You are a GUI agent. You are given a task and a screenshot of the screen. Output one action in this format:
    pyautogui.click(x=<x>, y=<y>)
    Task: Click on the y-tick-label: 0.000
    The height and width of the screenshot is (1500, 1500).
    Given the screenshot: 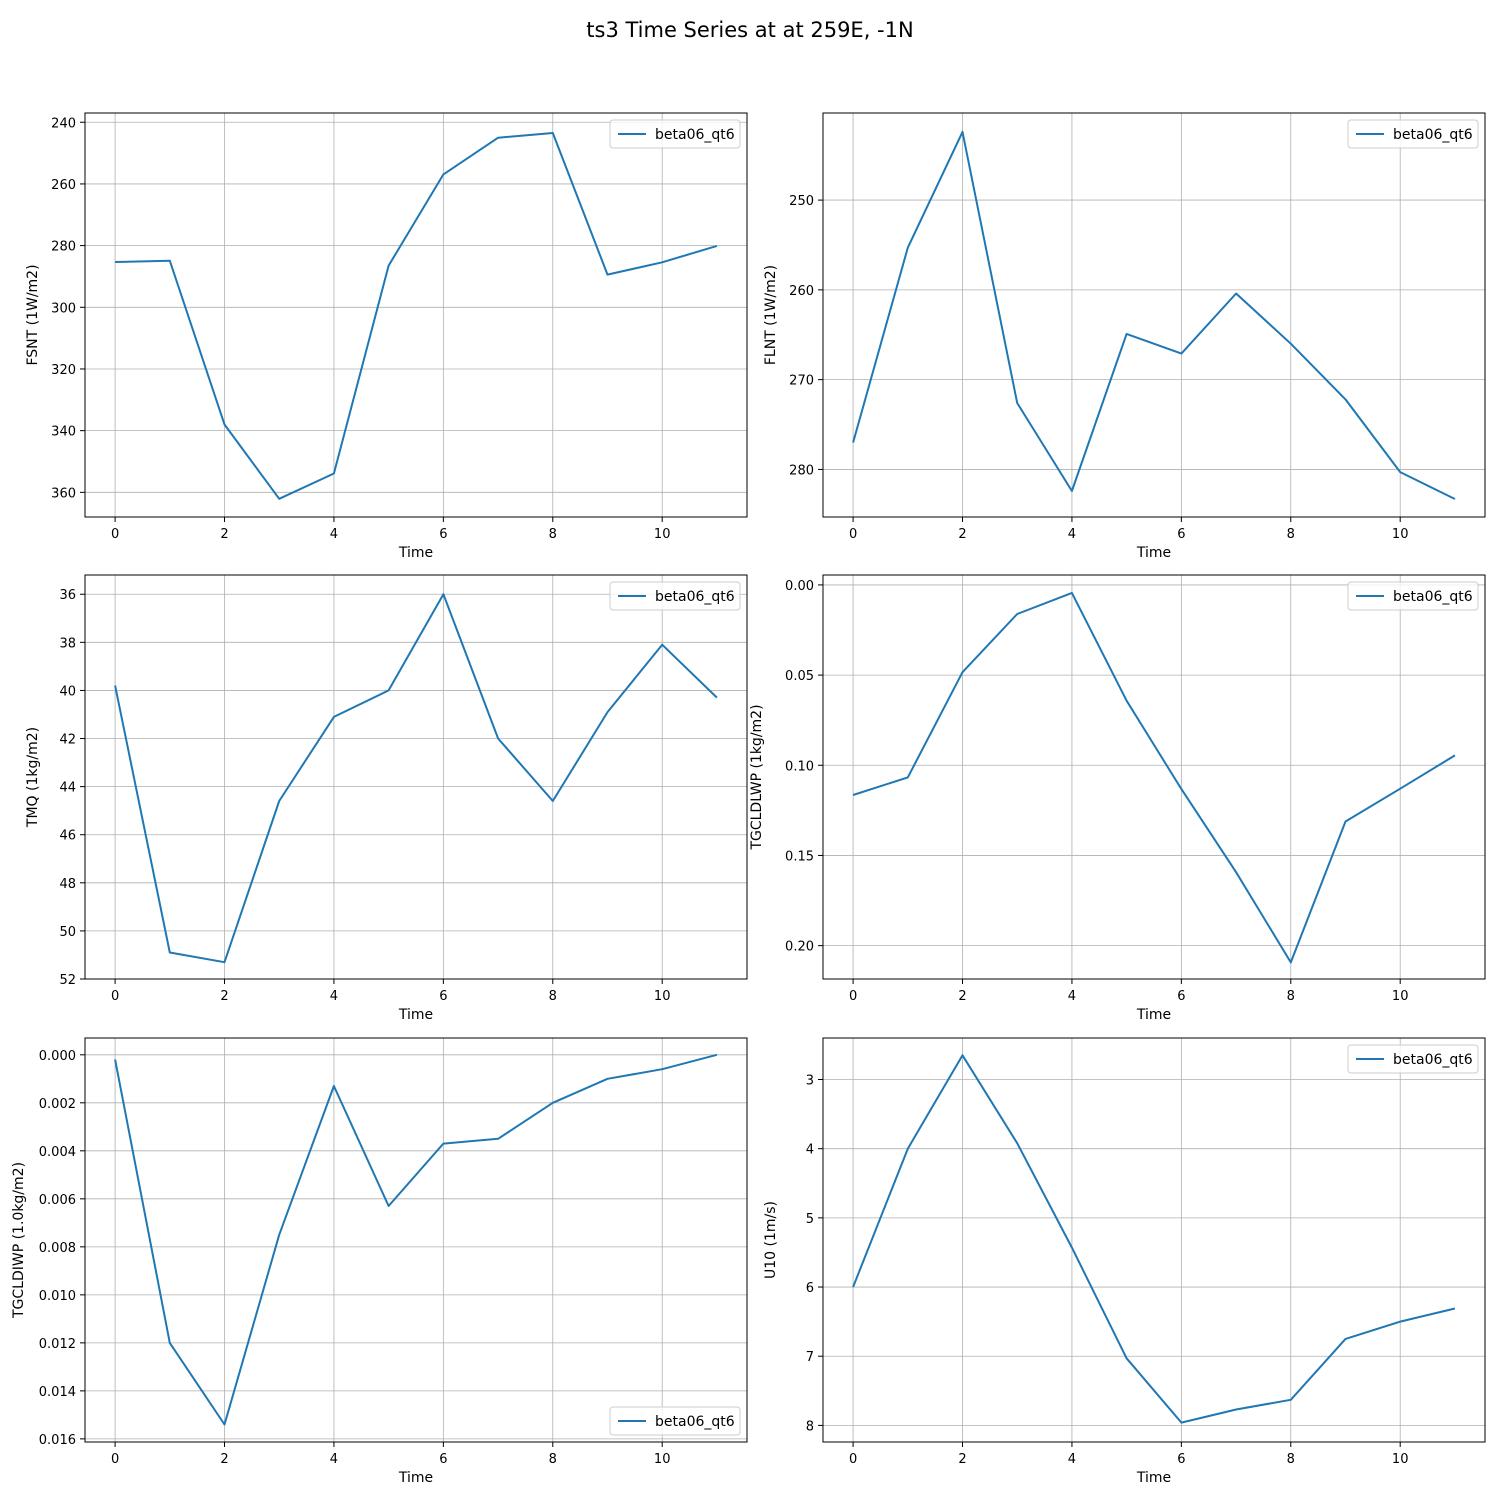 What is the action you would take?
    pyautogui.click(x=57, y=1056)
    